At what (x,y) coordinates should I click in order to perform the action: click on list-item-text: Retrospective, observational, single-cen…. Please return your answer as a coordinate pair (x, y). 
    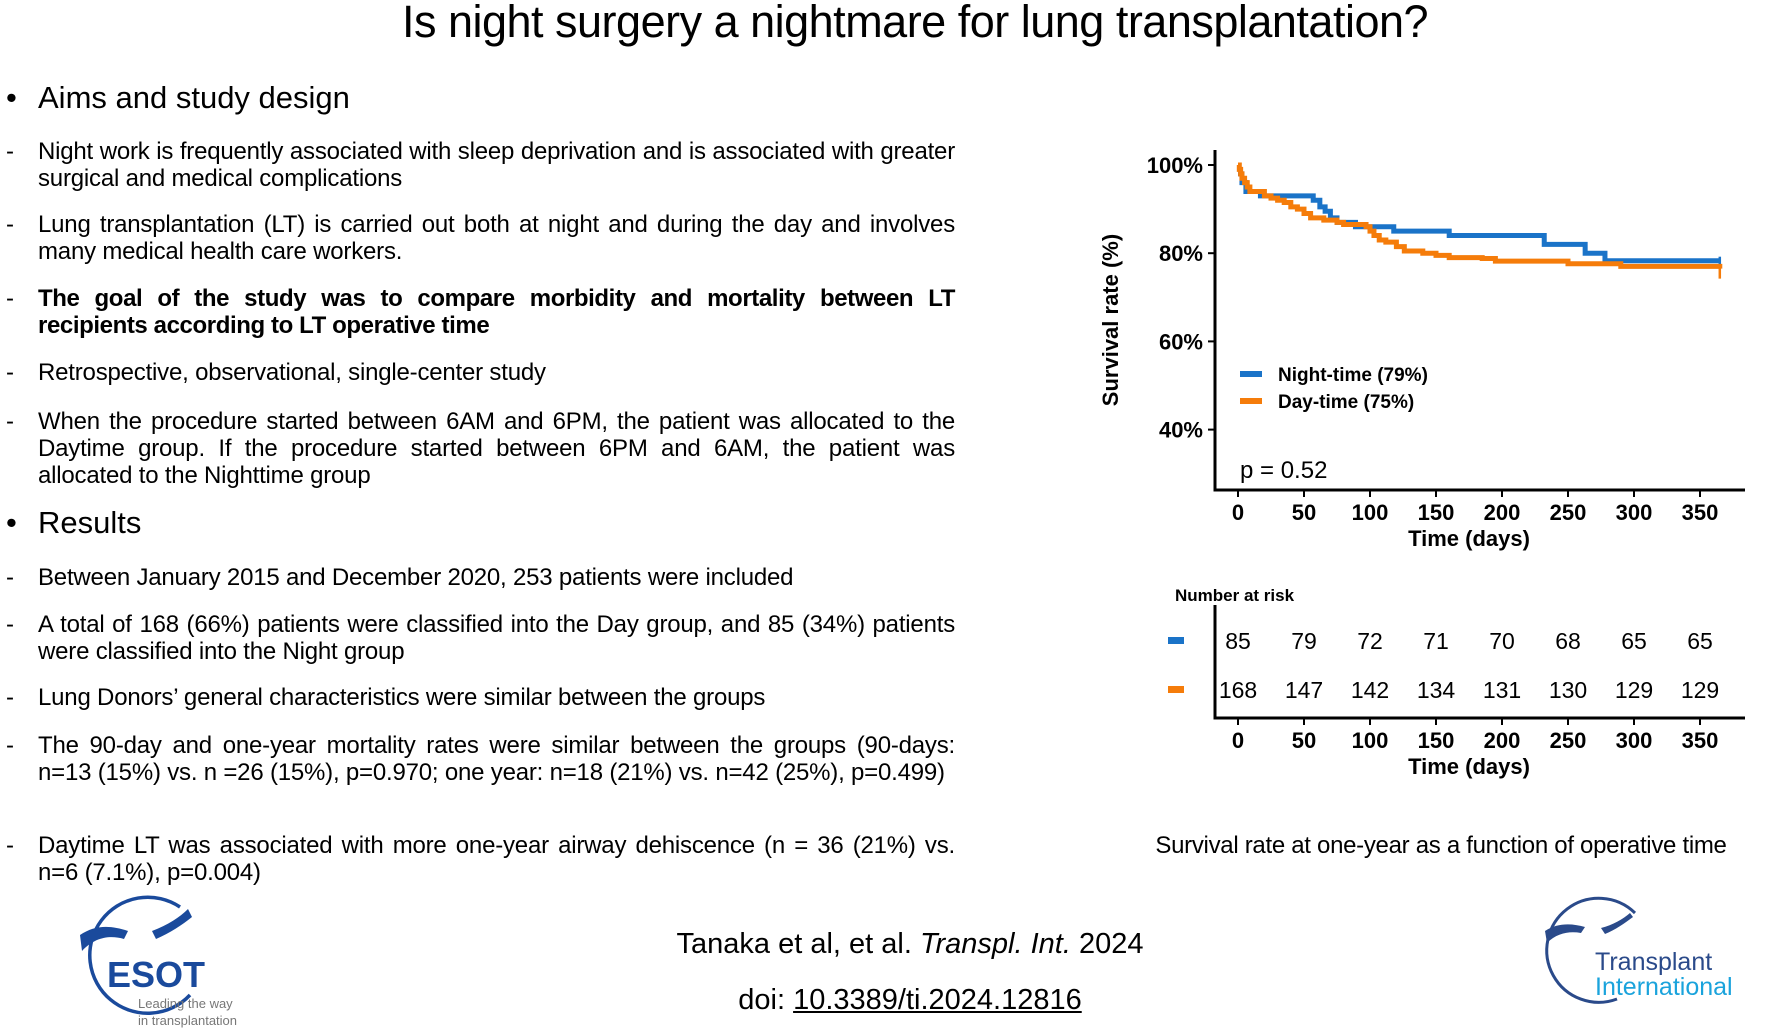
    Looking at the image, I should click on (292, 372).